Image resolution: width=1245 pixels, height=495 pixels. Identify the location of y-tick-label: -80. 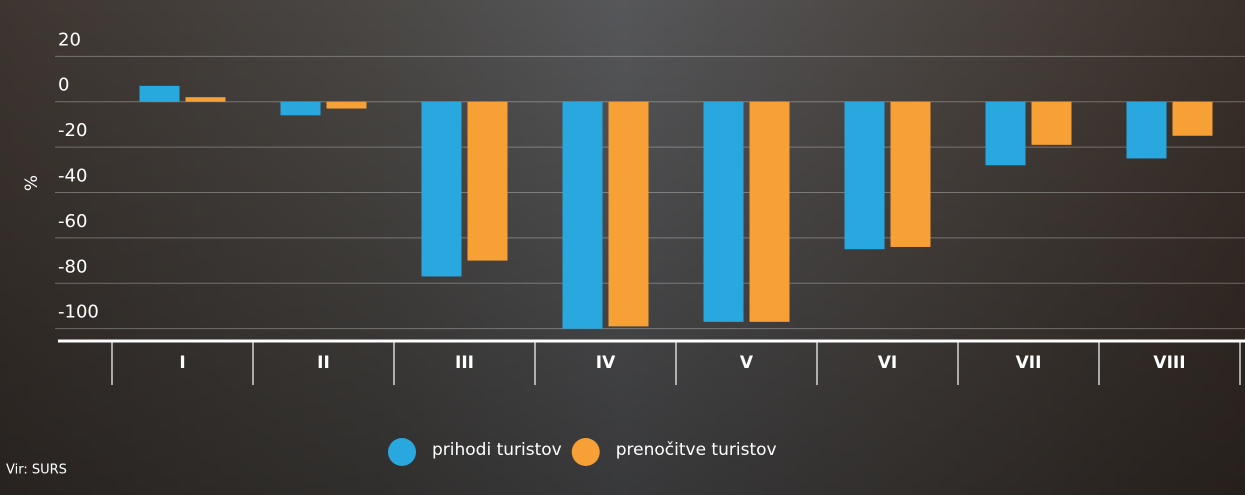
(72, 266).